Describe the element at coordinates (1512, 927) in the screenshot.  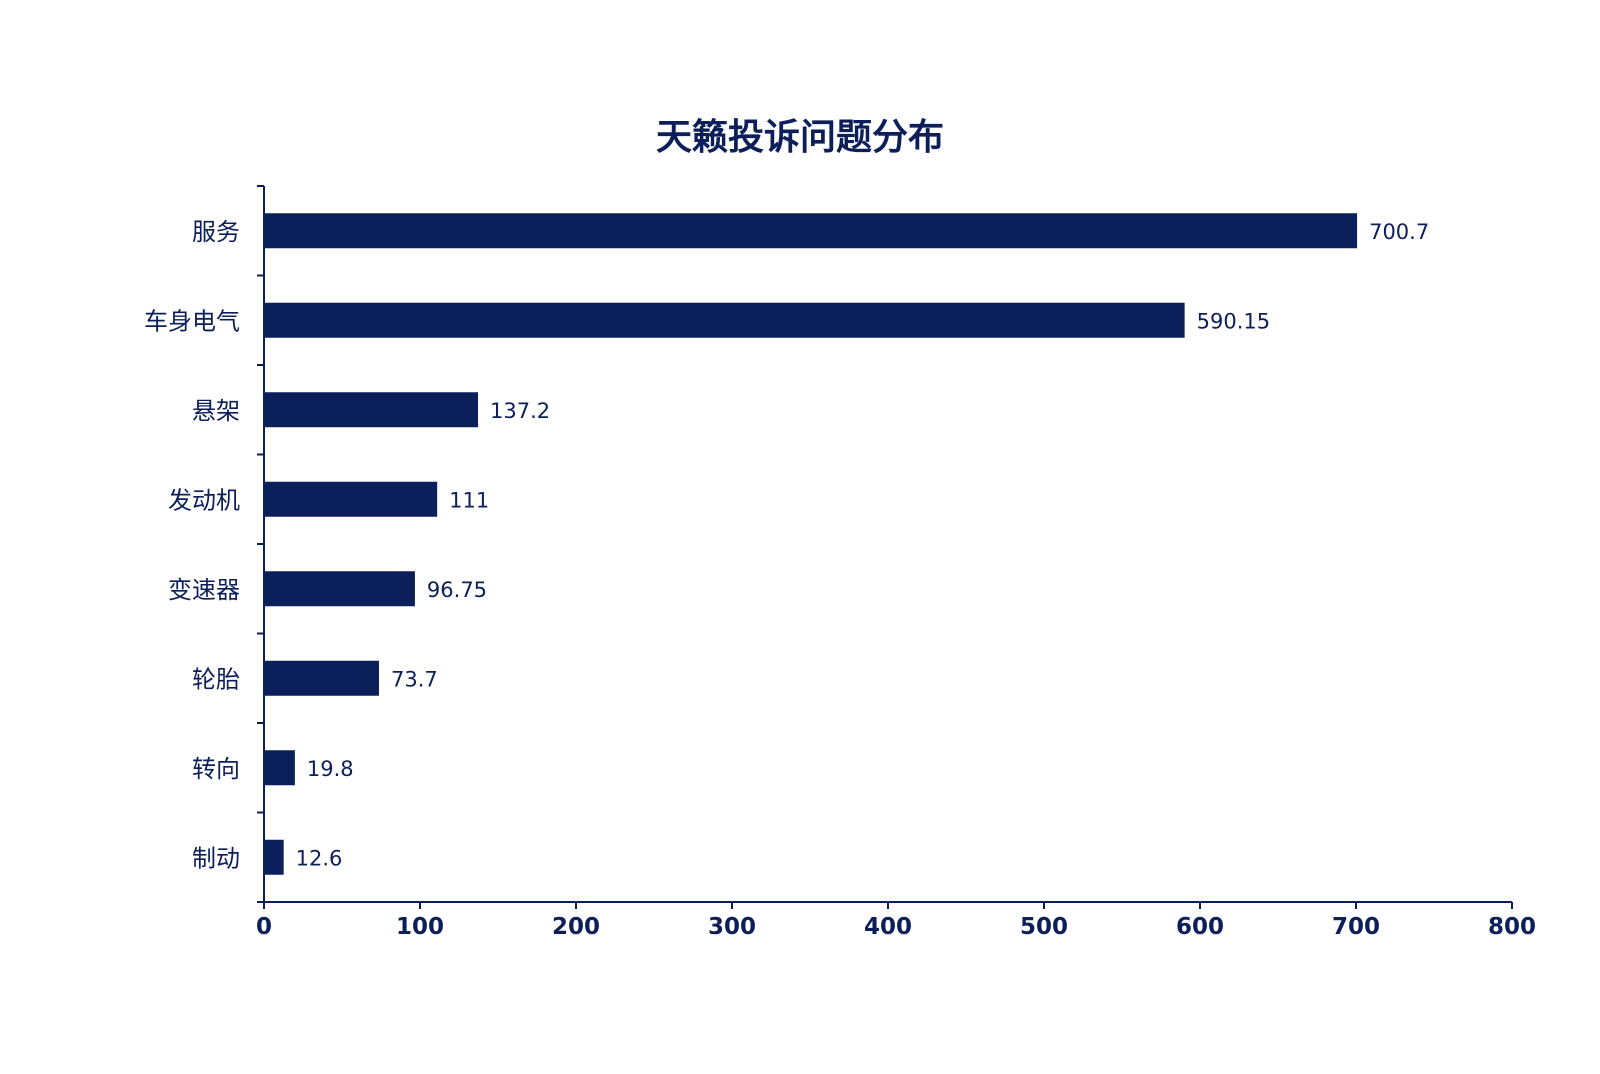
I see `x-tick-label: 800` at that location.